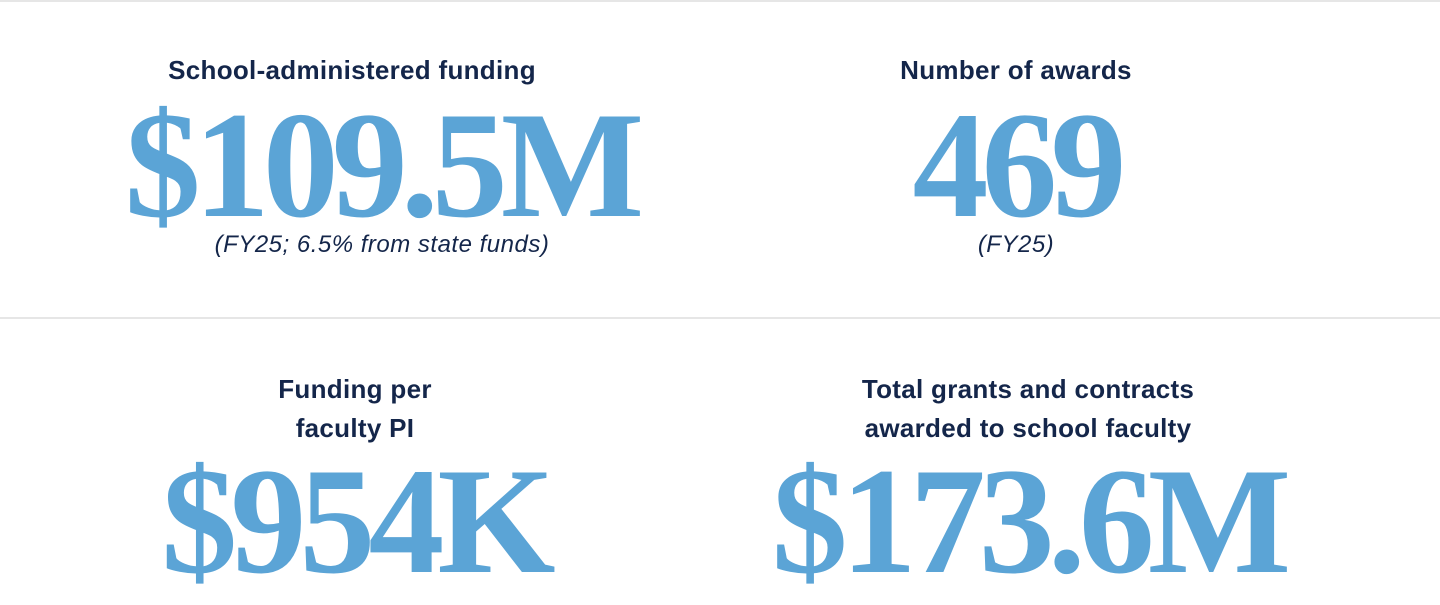 Image resolution: width=1440 pixels, height=605 pixels. I want to click on stat-label: School-administered funding, so click(352, 70).